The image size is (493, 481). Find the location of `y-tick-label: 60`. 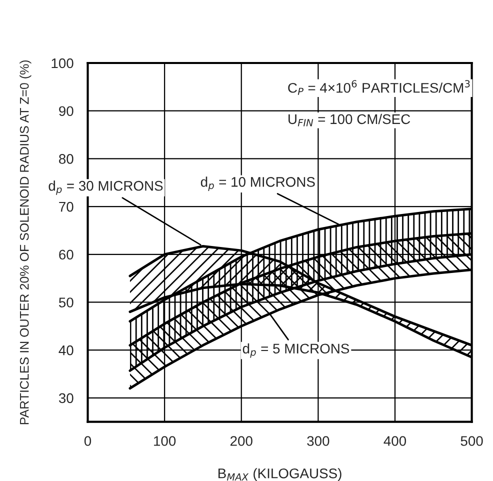

y-tick-label: 60 is located at coordinates (66, 255).